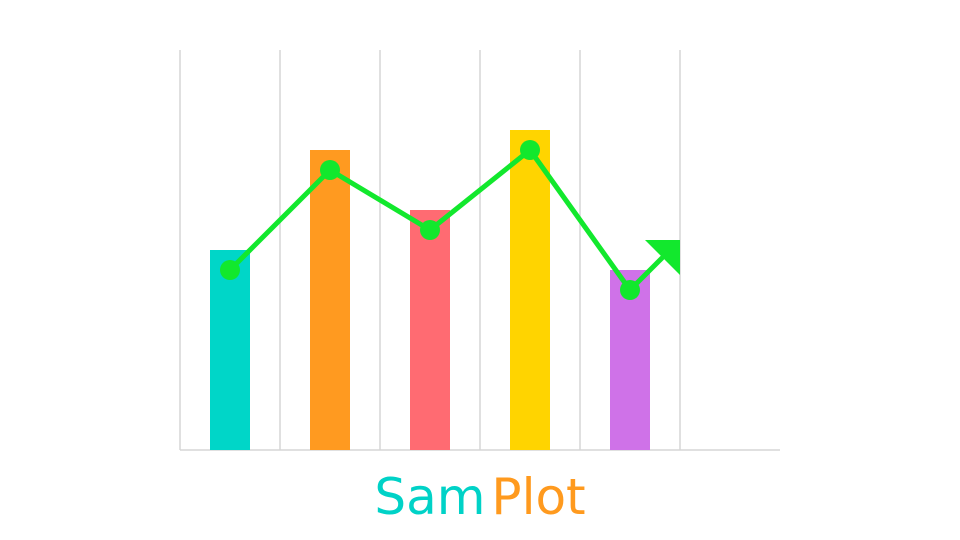 The height and width of the screenshot is (540, 960). I want to click on trend-line-group, so click(450, 220).